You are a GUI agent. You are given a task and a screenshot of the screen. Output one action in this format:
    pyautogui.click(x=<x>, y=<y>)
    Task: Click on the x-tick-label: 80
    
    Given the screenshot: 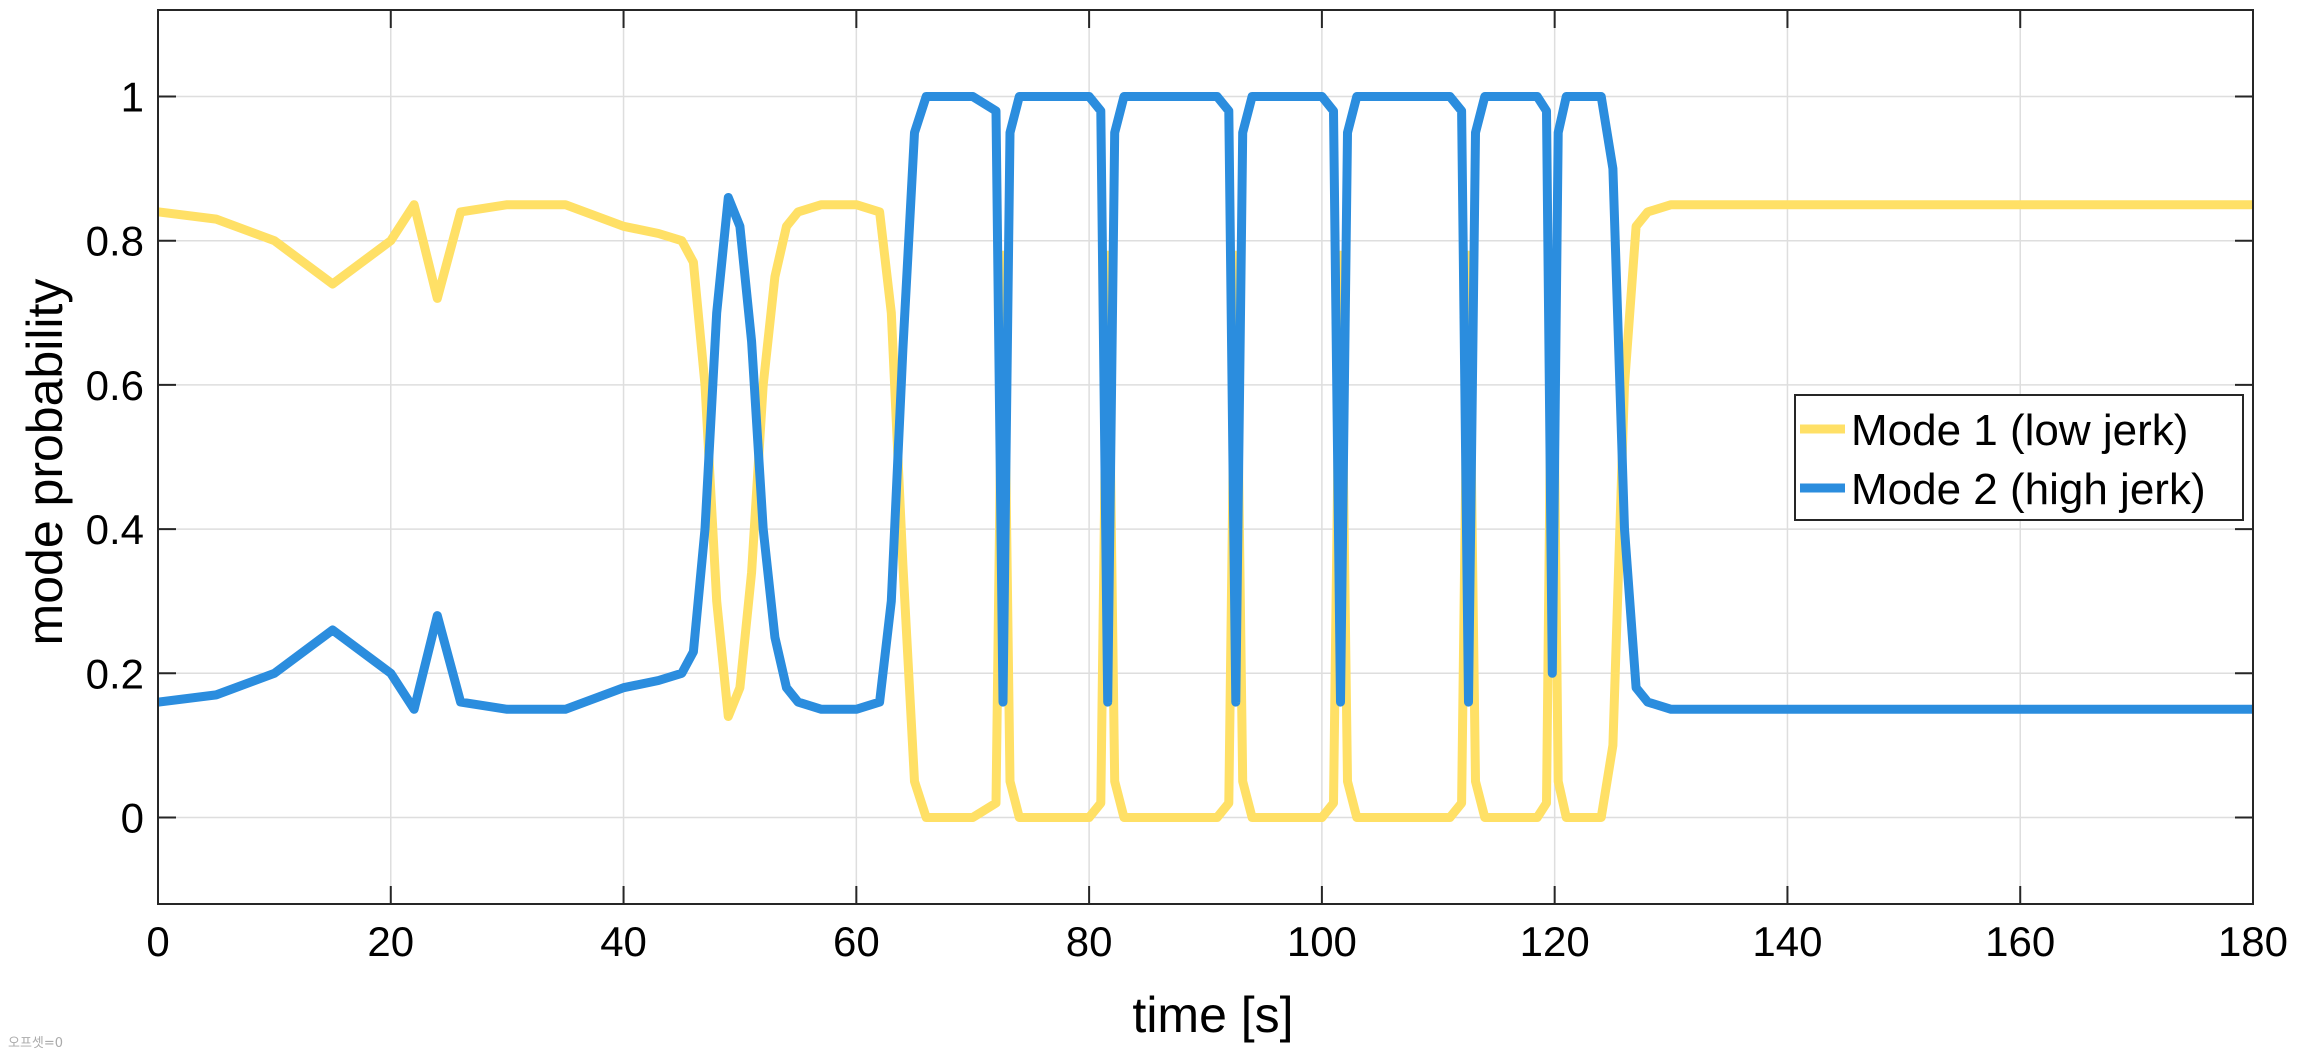 What is the action you would take?
    pyautogui.click(x=1089, y=941)
    